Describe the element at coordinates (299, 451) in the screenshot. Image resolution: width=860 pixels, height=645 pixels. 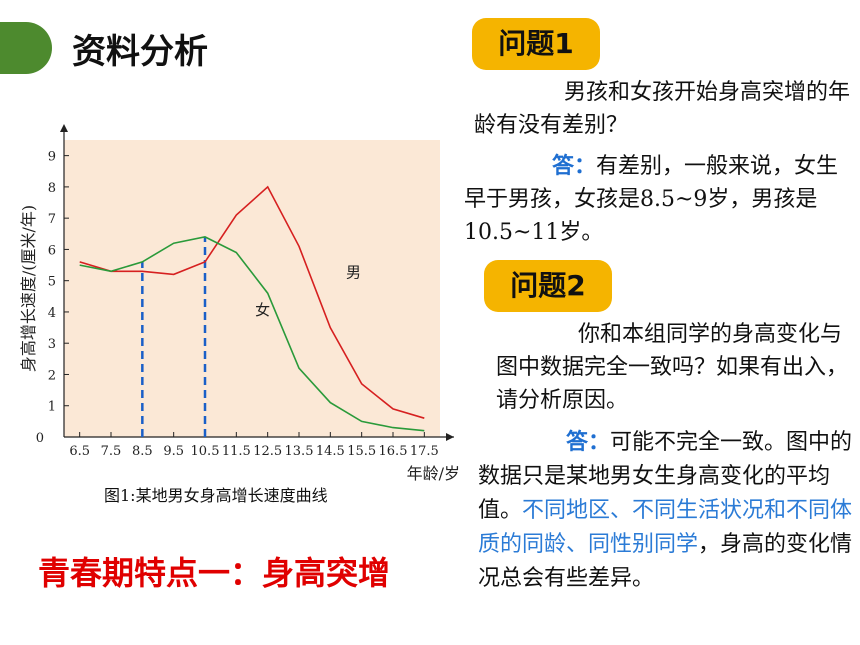
I see `x-tick-label: 13.5` at that location.